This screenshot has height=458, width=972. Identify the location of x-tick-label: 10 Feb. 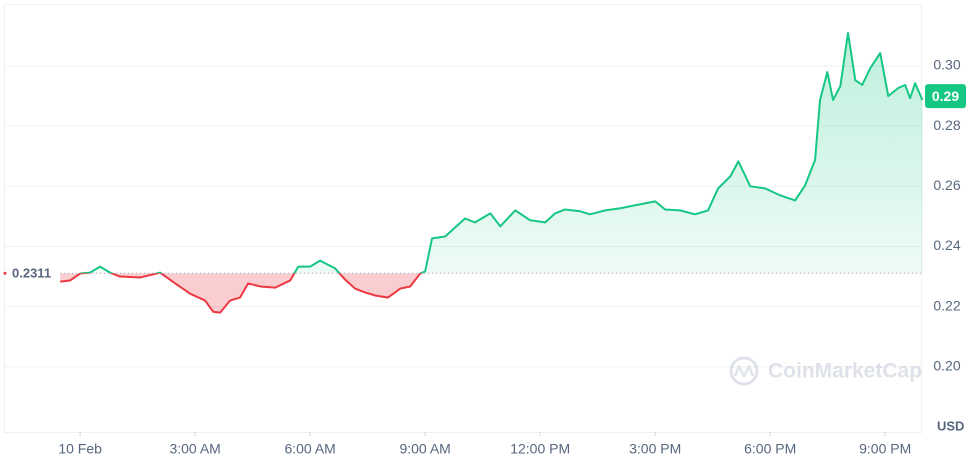
(80, 449).